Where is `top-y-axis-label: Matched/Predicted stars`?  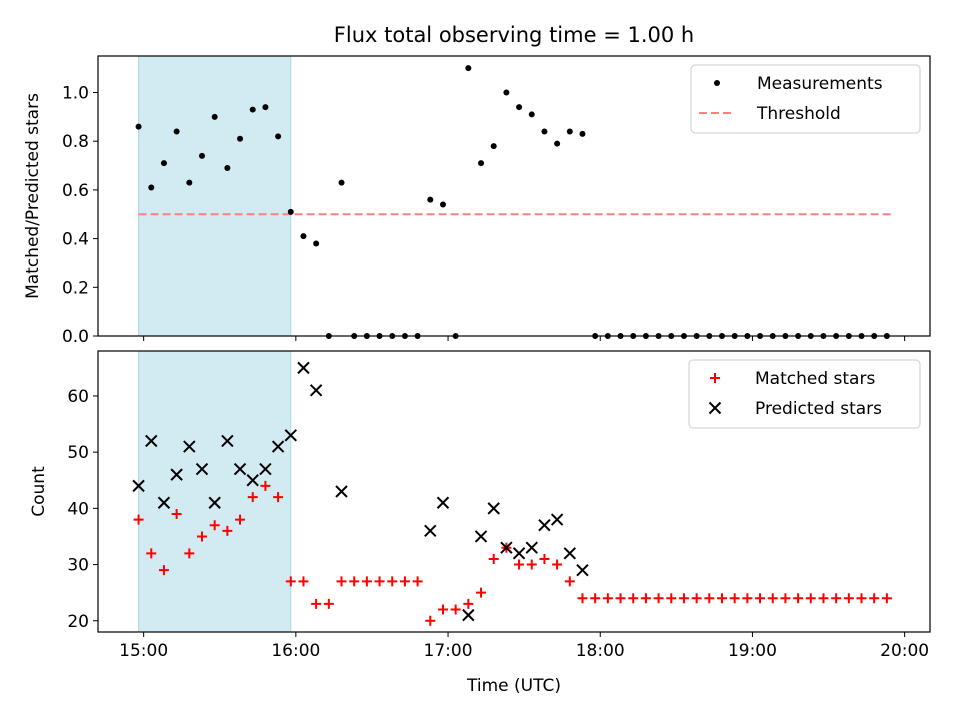
top-y-axis-label: Matched/Predicted stars is located at coordinates (33, 196).